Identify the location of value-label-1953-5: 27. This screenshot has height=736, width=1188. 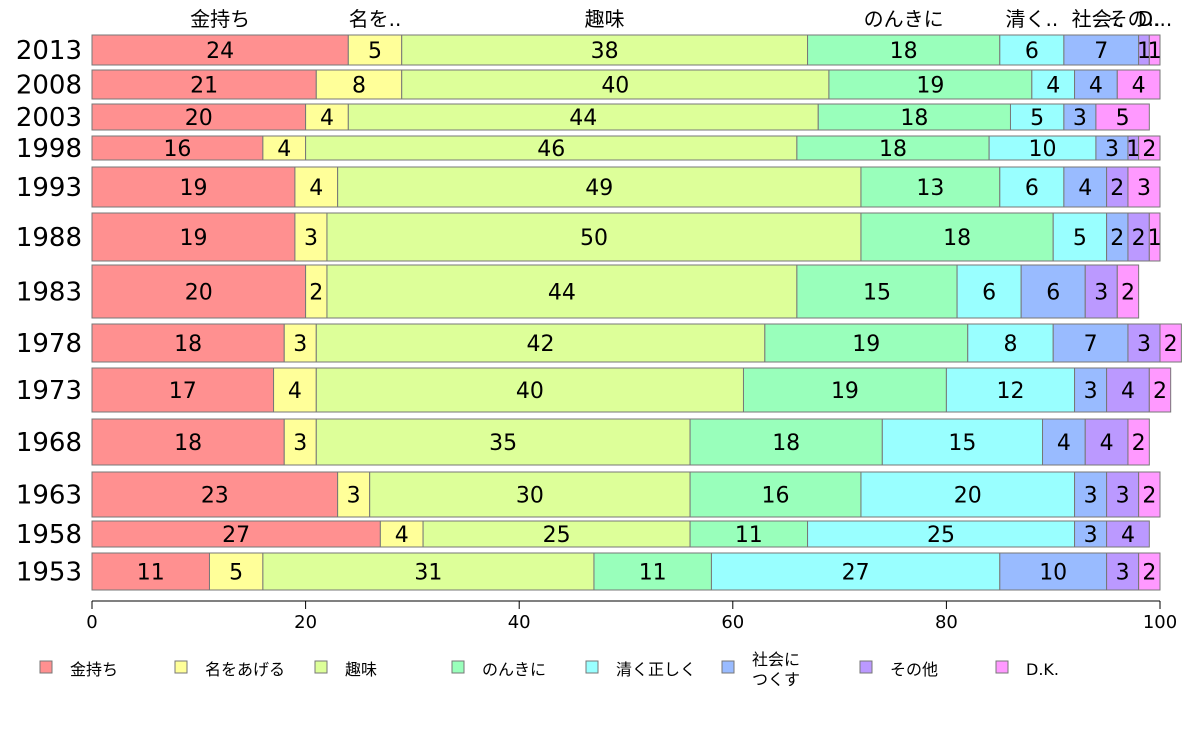
(856, 573).